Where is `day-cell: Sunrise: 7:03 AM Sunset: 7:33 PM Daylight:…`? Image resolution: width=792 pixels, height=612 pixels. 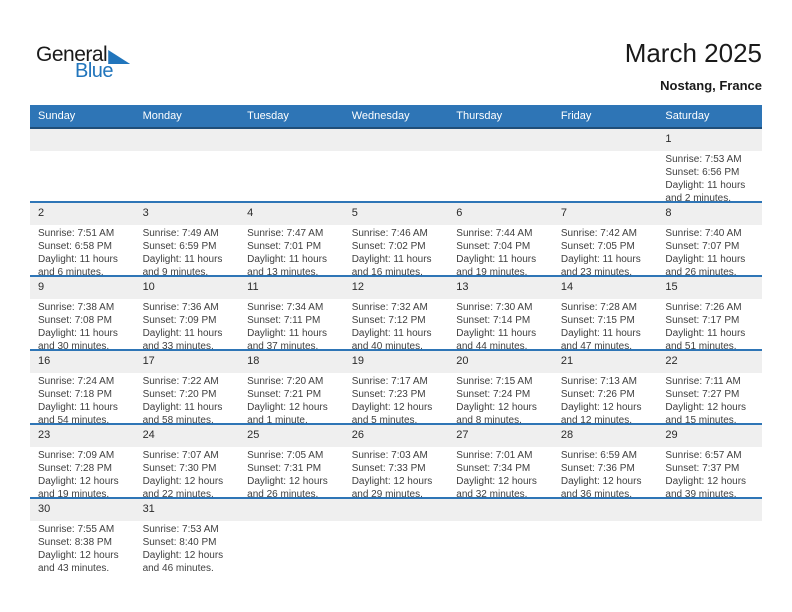
day-cell: Sunrise: 7:03 AM Sunset: 7:33 PM Daylight:… is located at coordinates (396, 474).